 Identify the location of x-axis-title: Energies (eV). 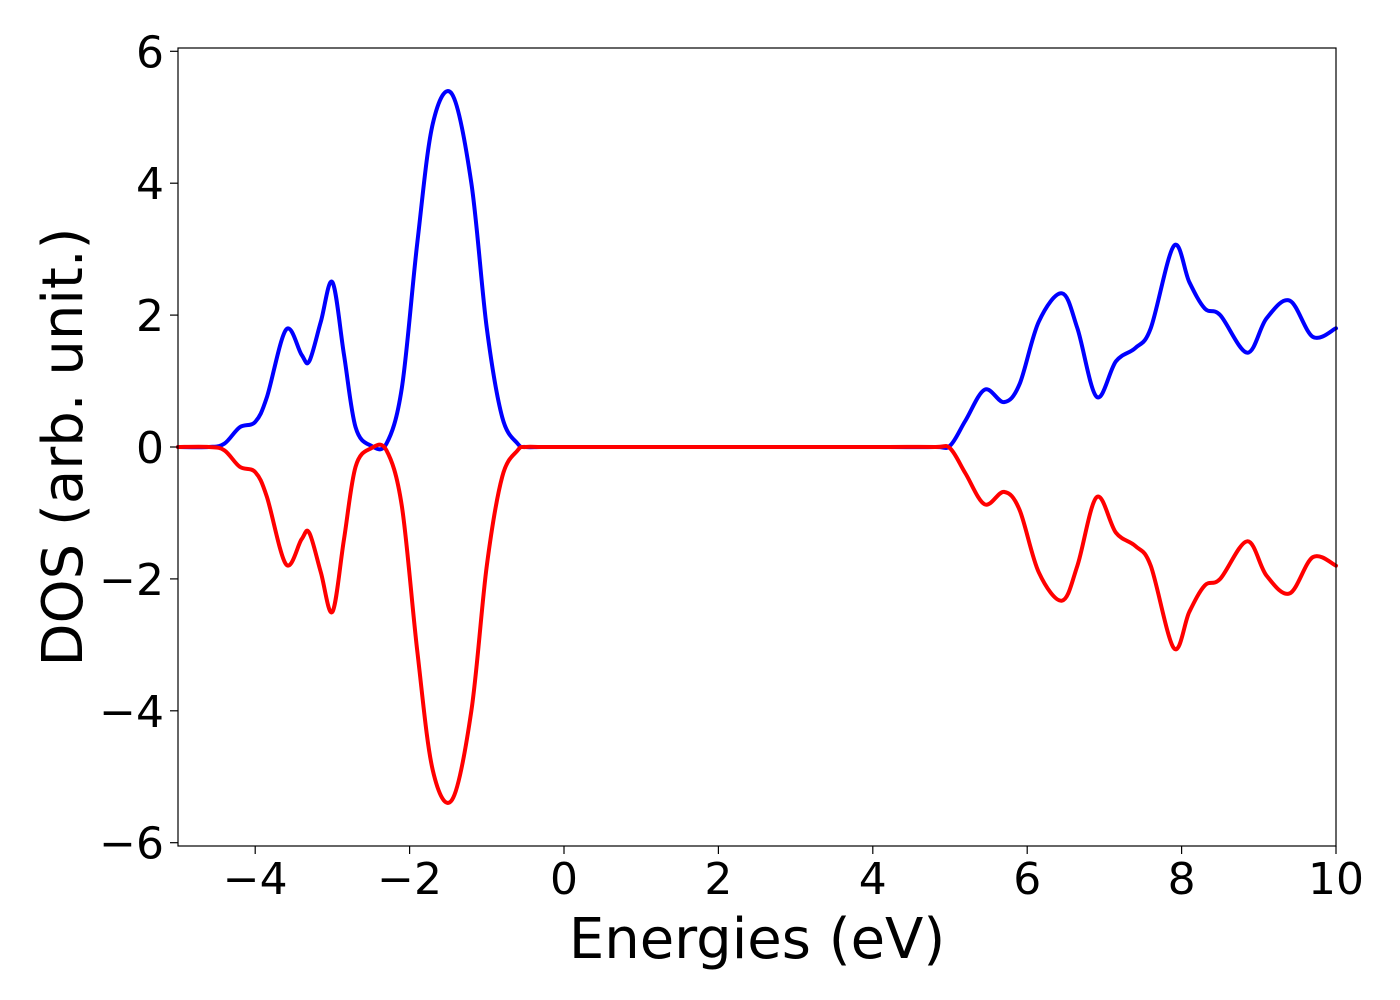
(757, 939).